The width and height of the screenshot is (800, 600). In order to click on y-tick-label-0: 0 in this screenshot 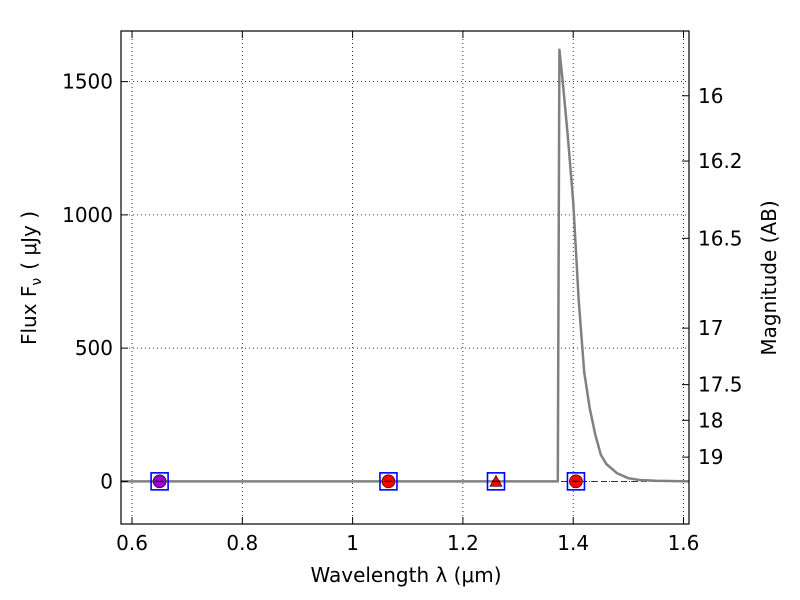, I will do `click(106, 481)`.